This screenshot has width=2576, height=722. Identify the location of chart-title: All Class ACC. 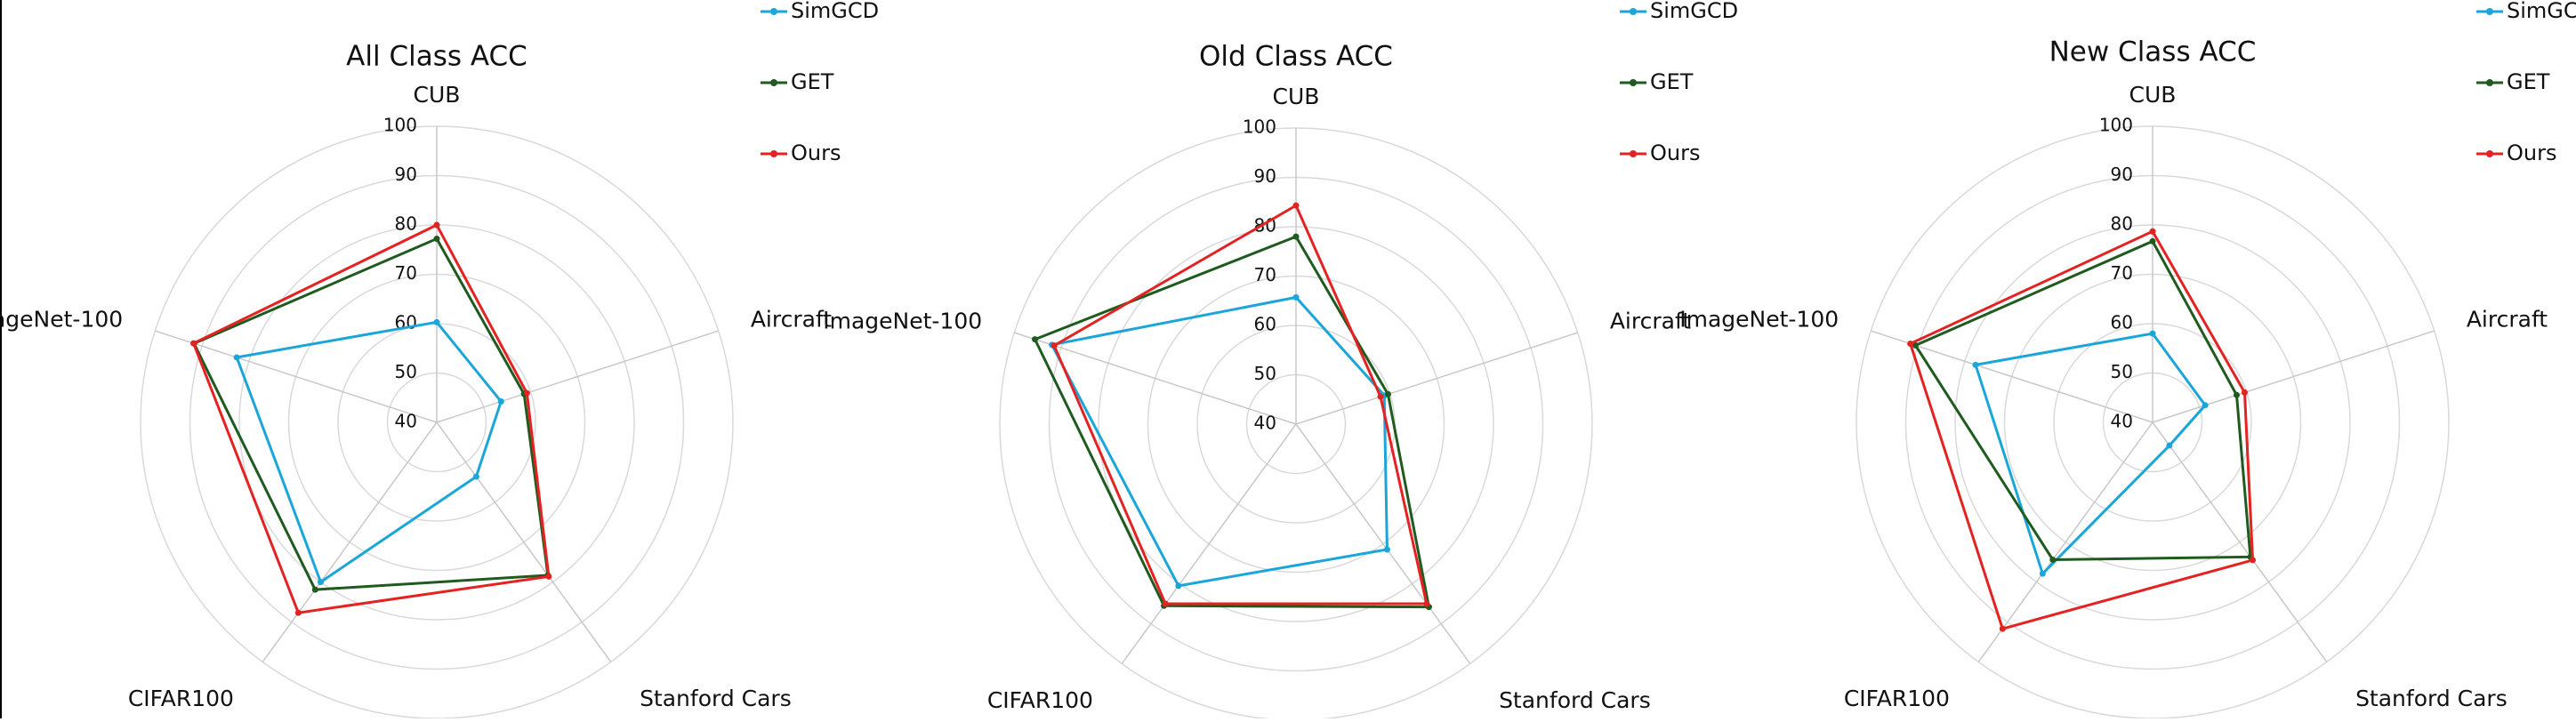
(436, 57).